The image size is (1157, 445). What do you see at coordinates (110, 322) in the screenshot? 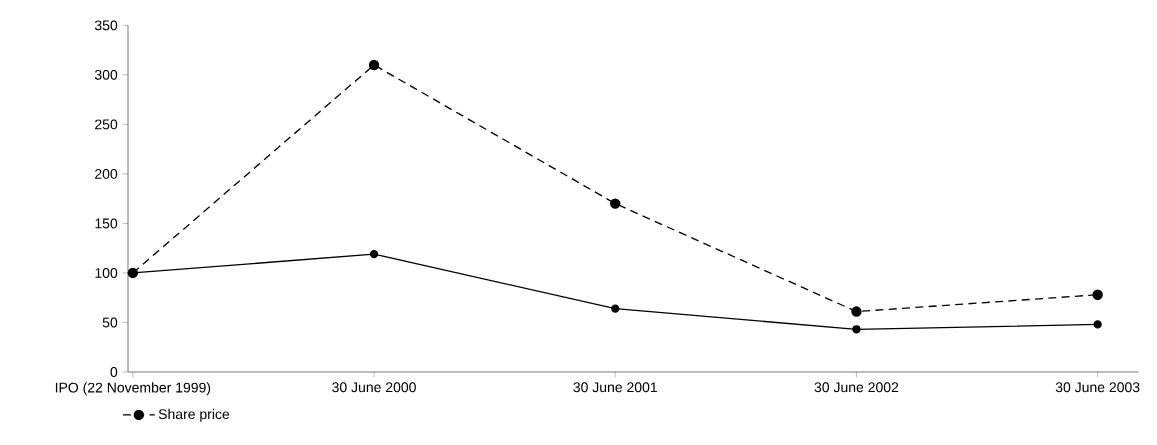
I see `y-tick-label: 50` at bounding box center [110, 322].